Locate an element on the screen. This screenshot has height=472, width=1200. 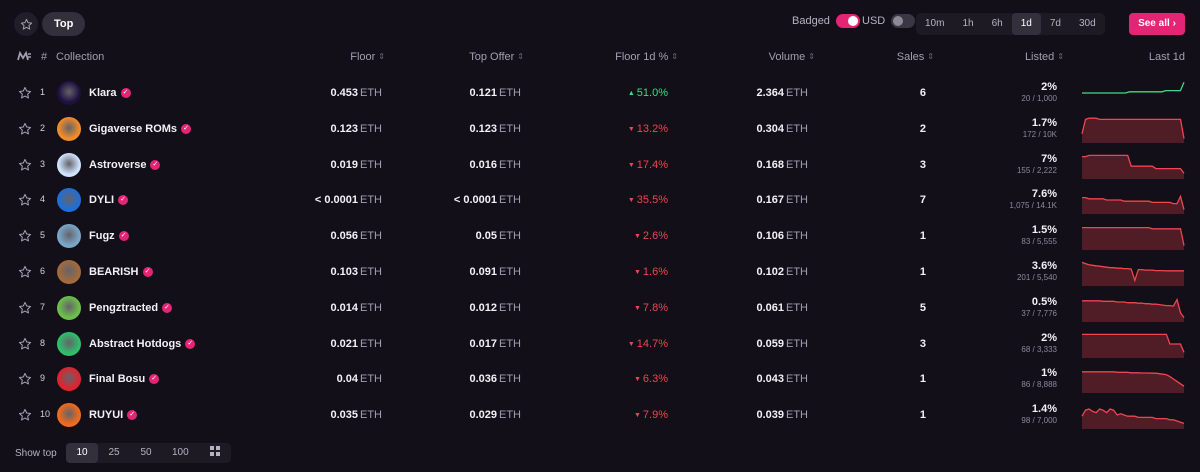
collection-name-text: BEARISH is located at coordinates (114, 271).